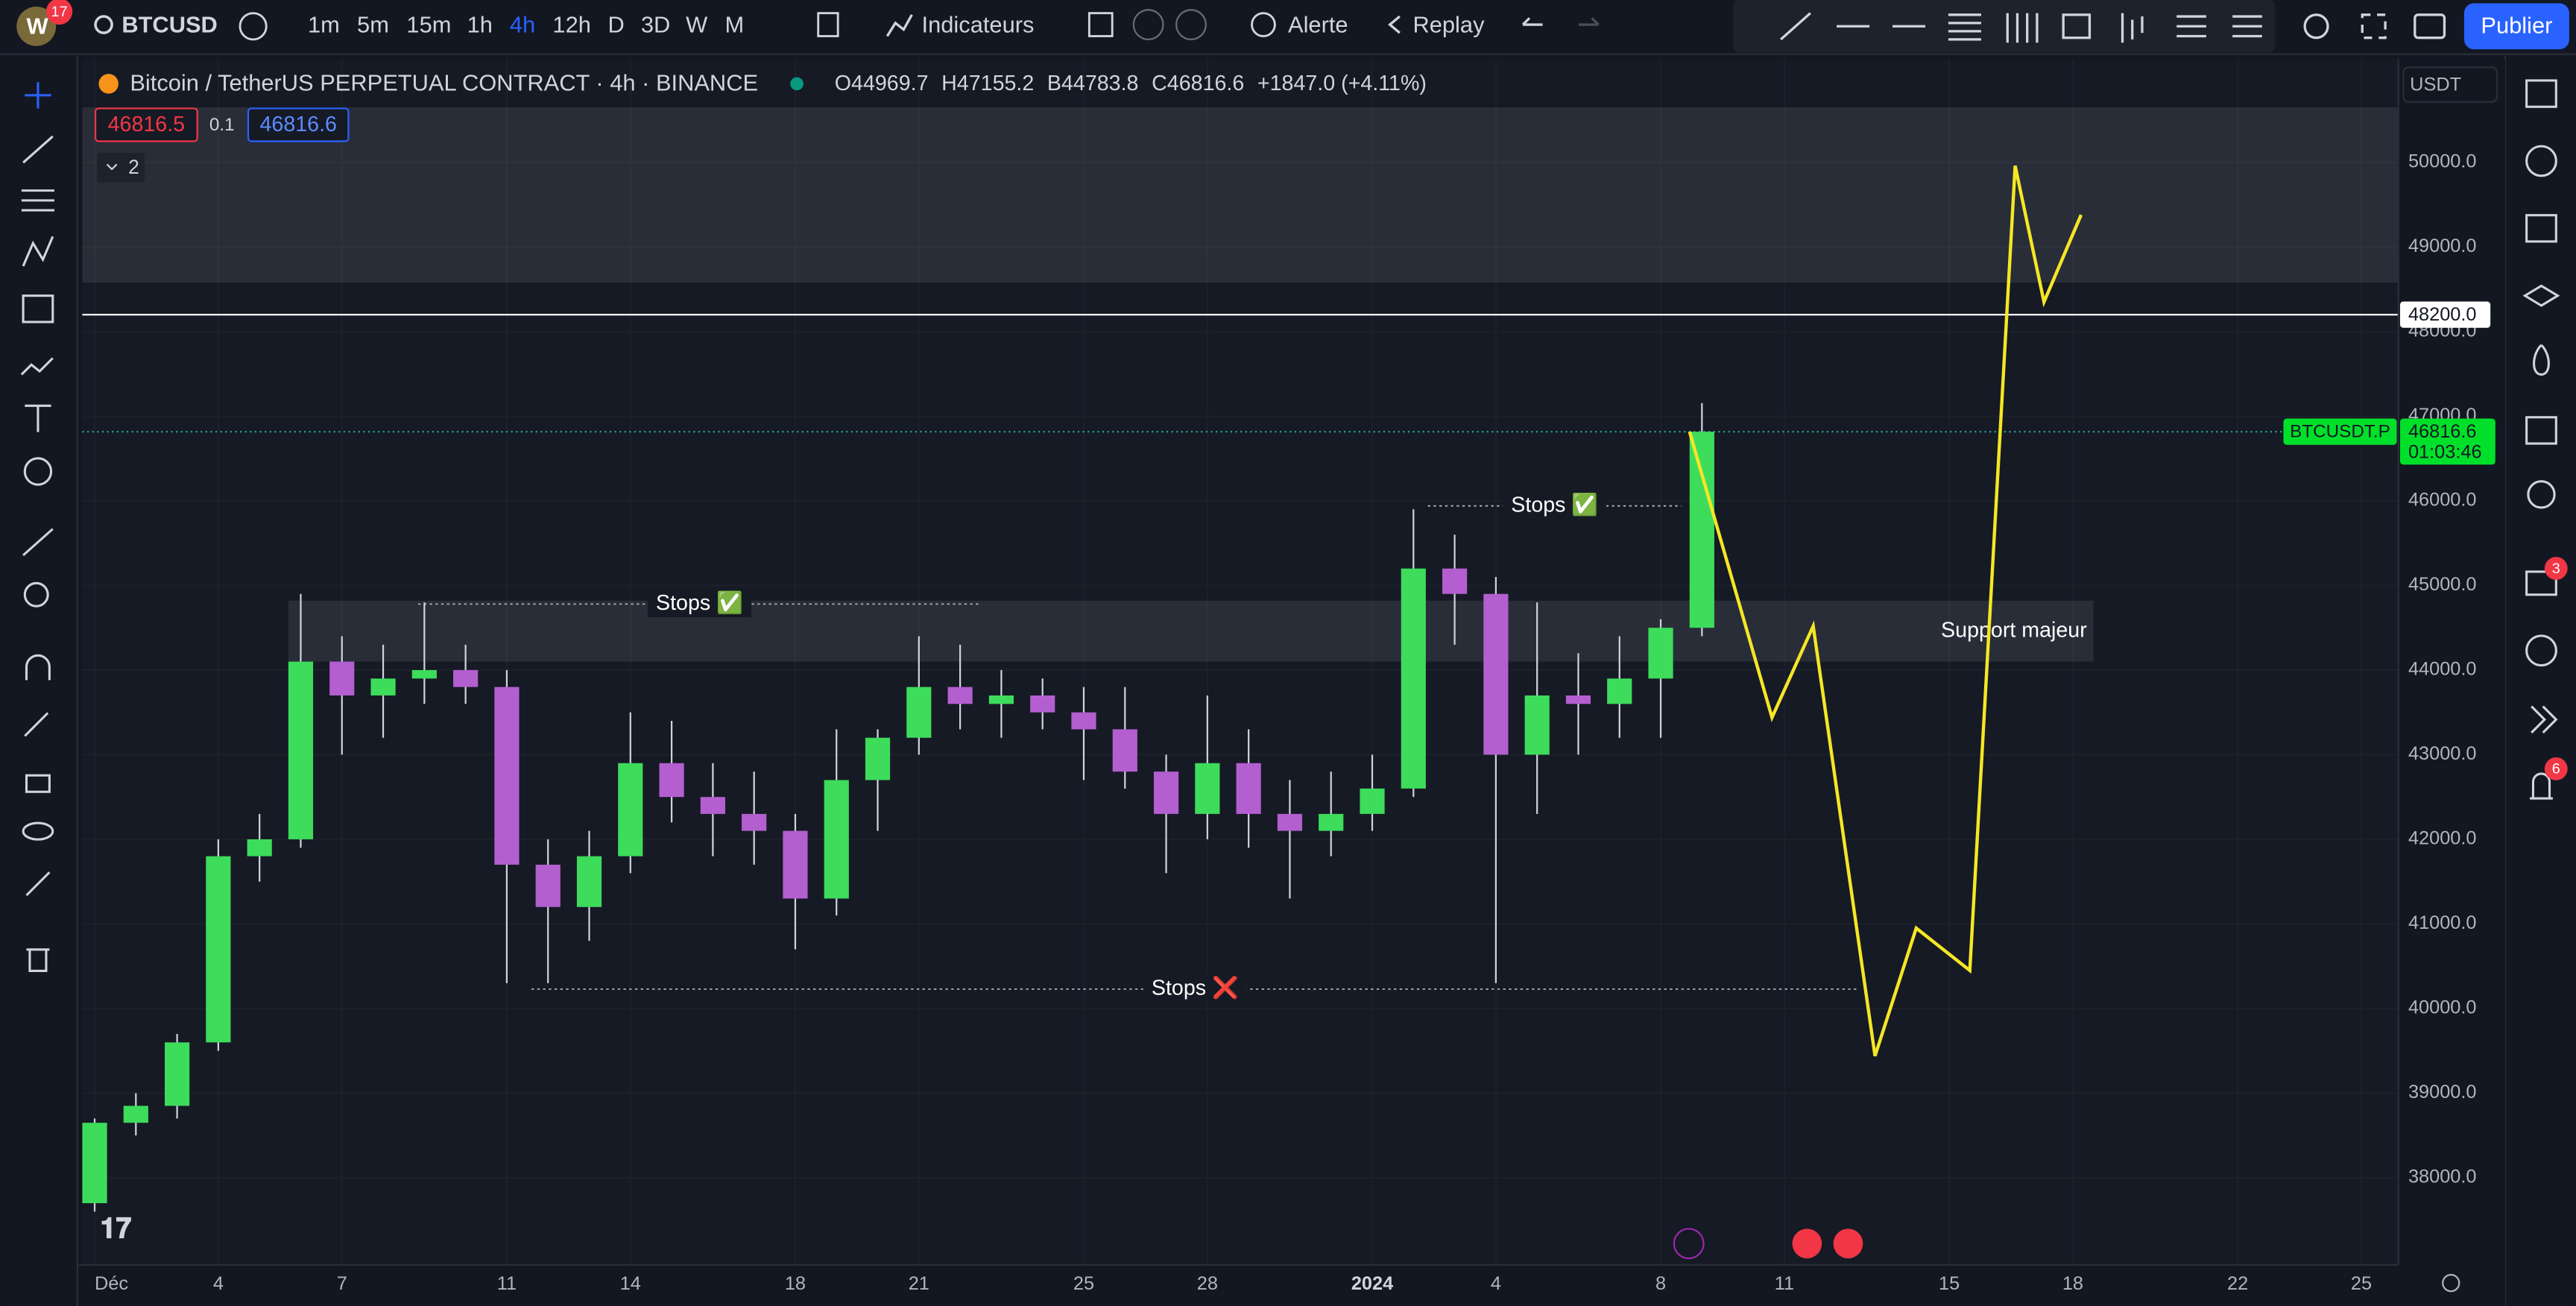 This screenshot has width=2576, height=1306. Describe the element at coordinates (1093, 83) in the screenshot. I see `ohlc-value: B44783.8` at that location.